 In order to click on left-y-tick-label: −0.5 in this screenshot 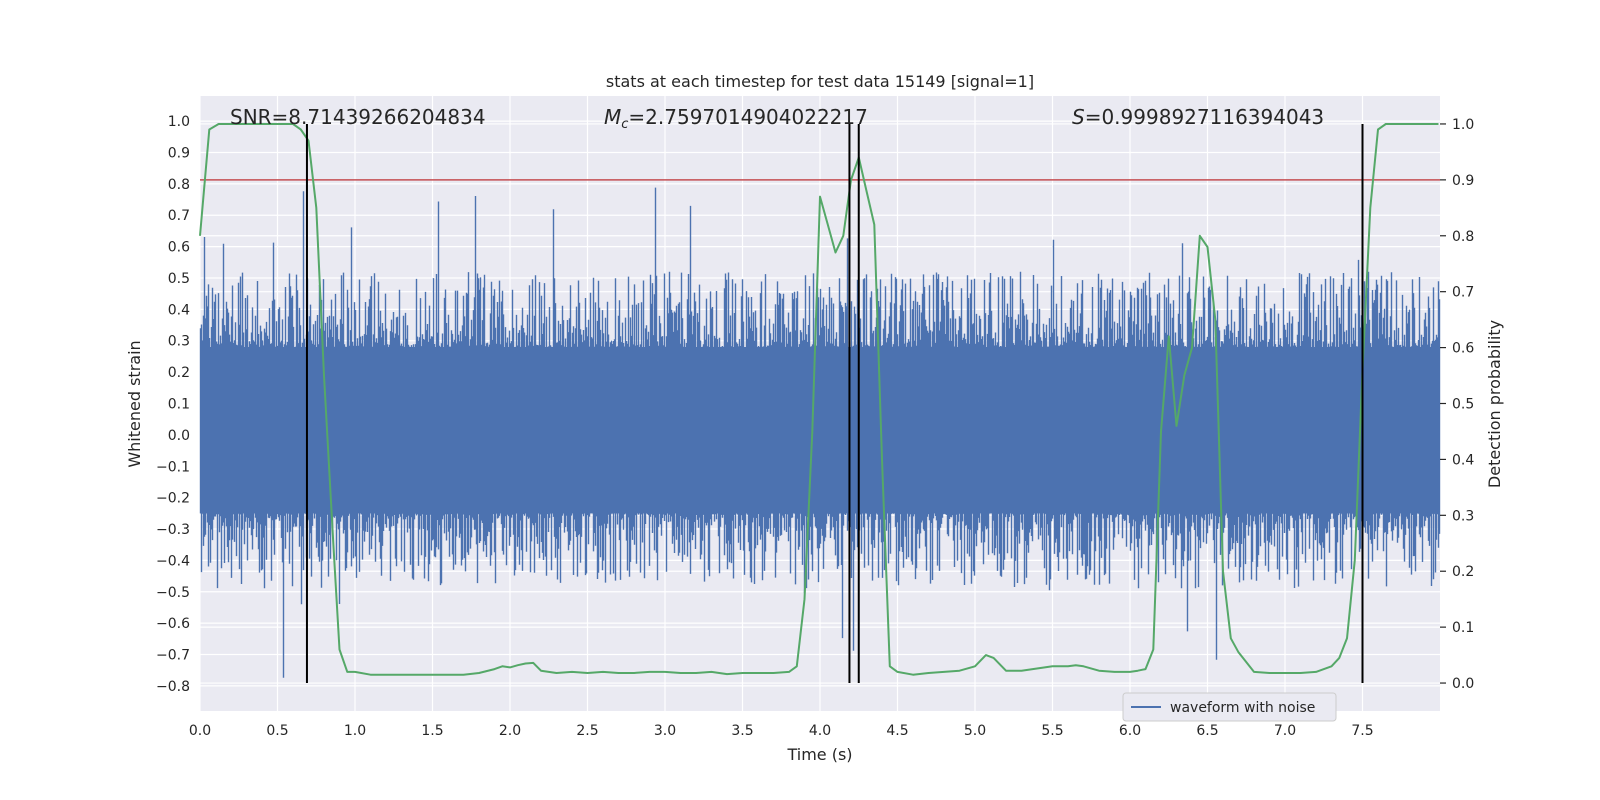, I will do `click(173, 593)`.